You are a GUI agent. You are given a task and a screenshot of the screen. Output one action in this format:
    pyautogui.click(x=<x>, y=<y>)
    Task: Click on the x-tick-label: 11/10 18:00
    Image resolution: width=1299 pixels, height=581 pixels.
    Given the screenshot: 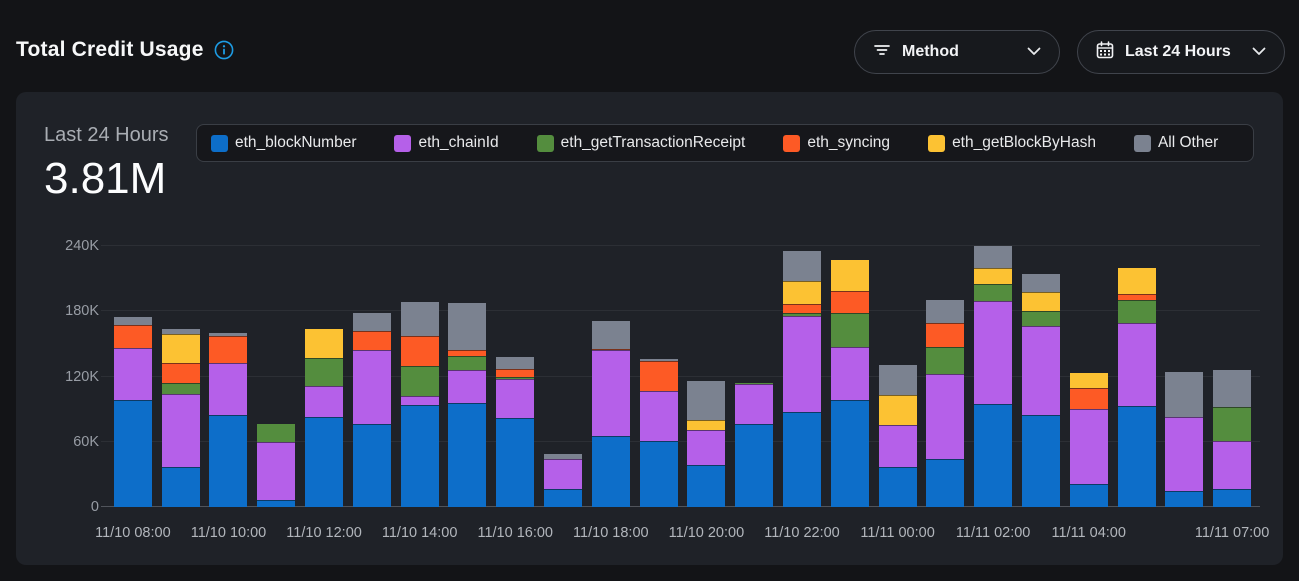 What is the action you would take?
    pyautogui.click(x=611, y=533)
    